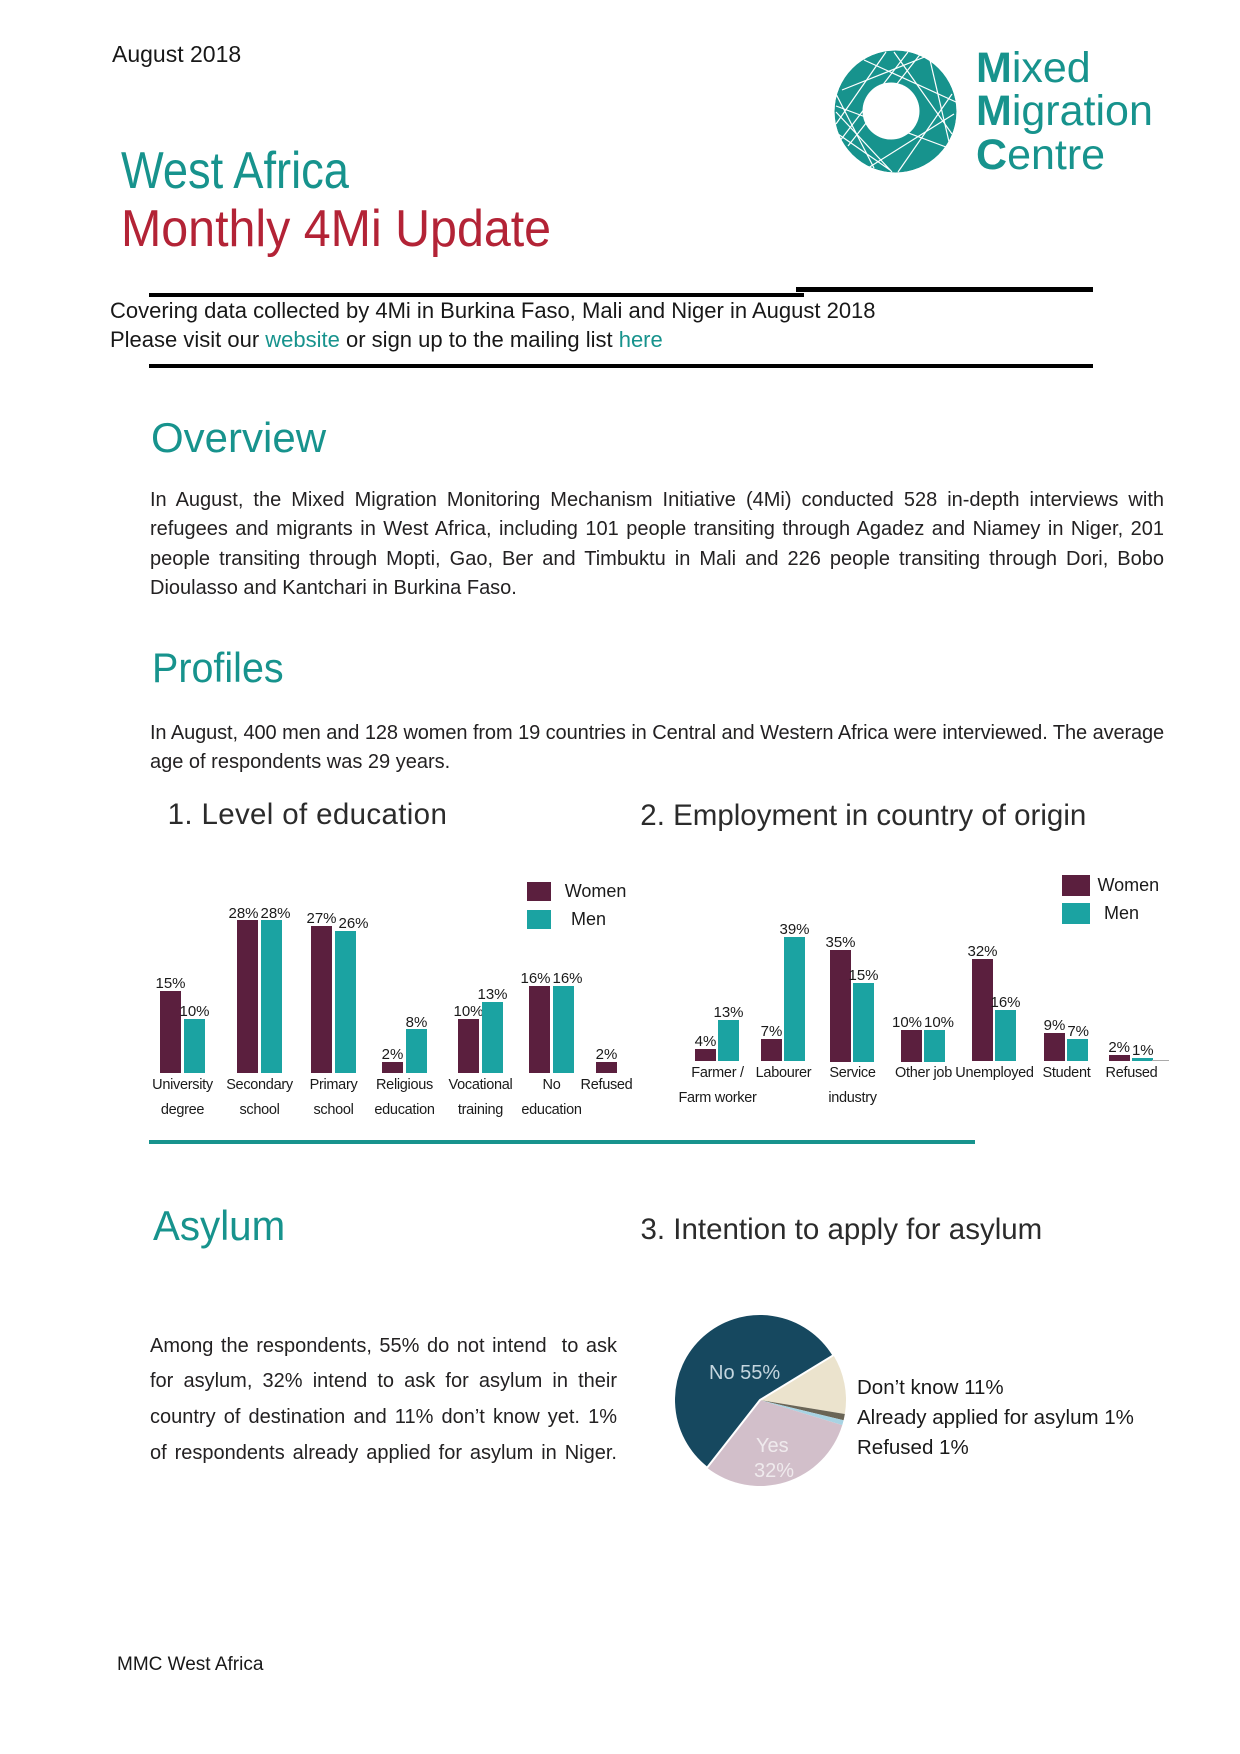 The image size is (1240, 1754). Describe the element at coordinates (772, 1446) in the screenshot. I see `svg-text: Yes` at that location.